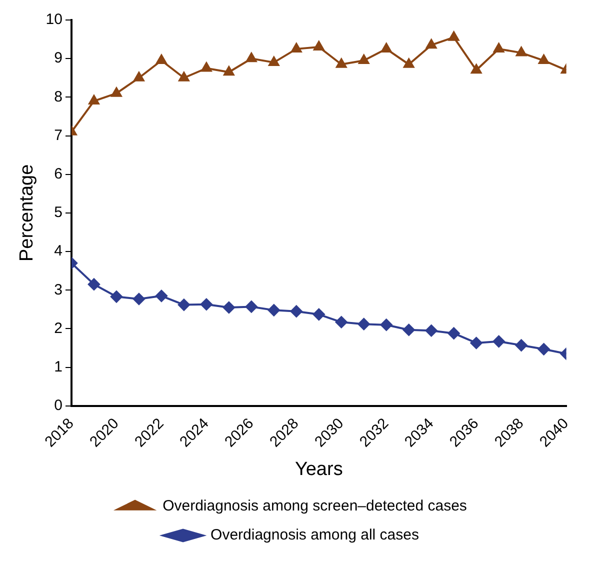 This screenshot has width=590, height=571. Describe the element at coordinates (58, 58) in the screenshot. I see `y-tick-label: 9` at that location.